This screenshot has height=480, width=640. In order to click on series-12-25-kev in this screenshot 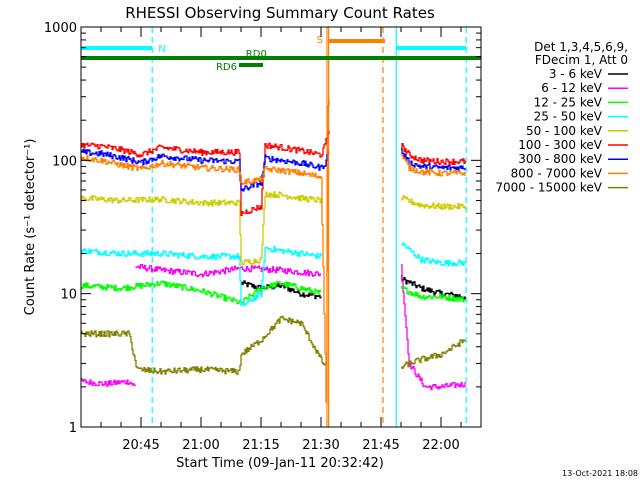, I will do `click(273, 292)`.